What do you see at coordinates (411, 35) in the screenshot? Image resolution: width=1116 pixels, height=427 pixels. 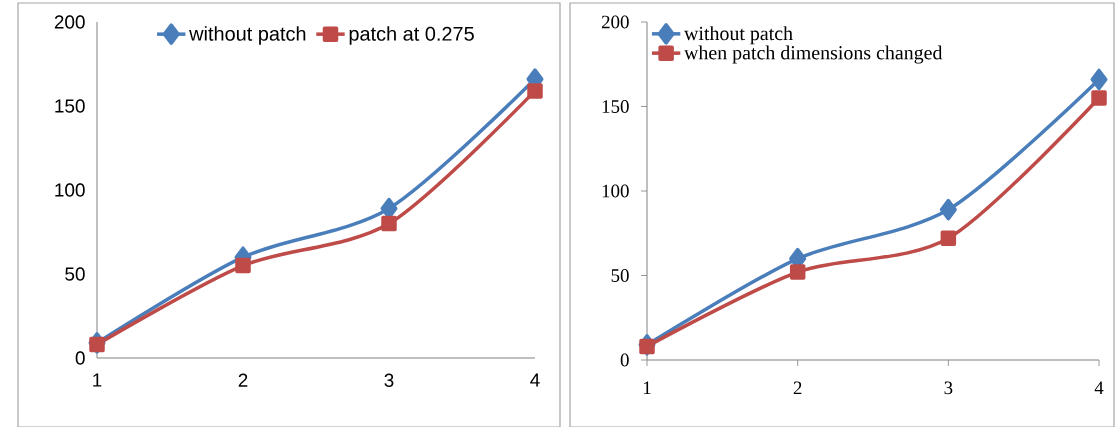 I see `legend-label: patch at 0.275` at bounding box center [411, 35].